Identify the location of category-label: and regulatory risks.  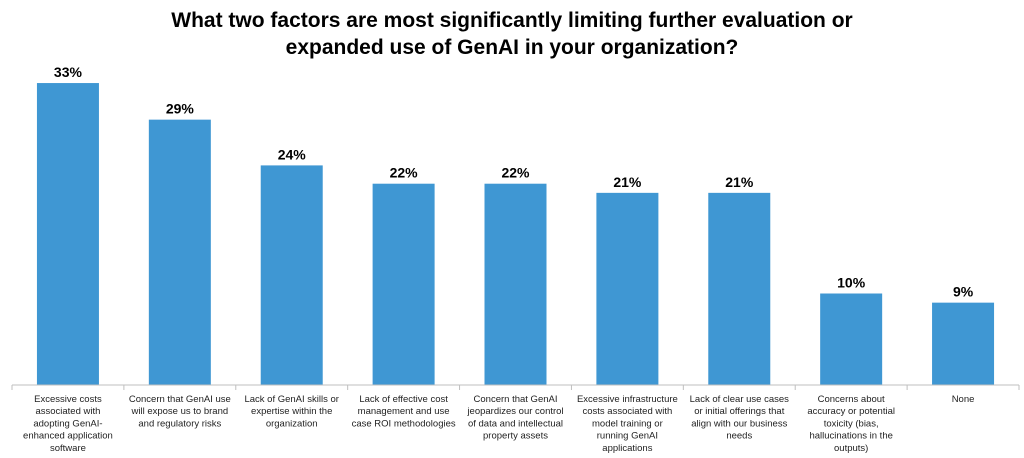
(179, 423).